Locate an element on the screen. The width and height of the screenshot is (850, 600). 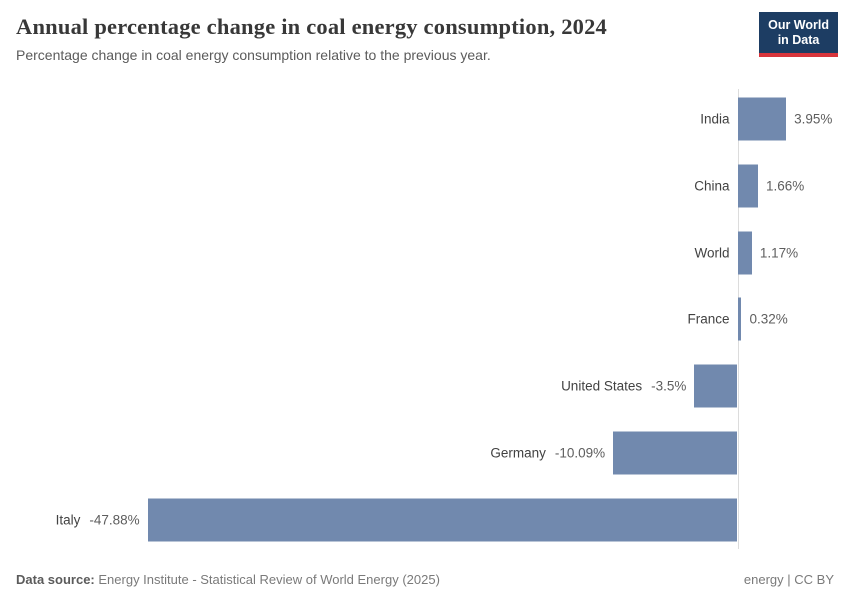
bar-india is located at coordinates (762, 119).